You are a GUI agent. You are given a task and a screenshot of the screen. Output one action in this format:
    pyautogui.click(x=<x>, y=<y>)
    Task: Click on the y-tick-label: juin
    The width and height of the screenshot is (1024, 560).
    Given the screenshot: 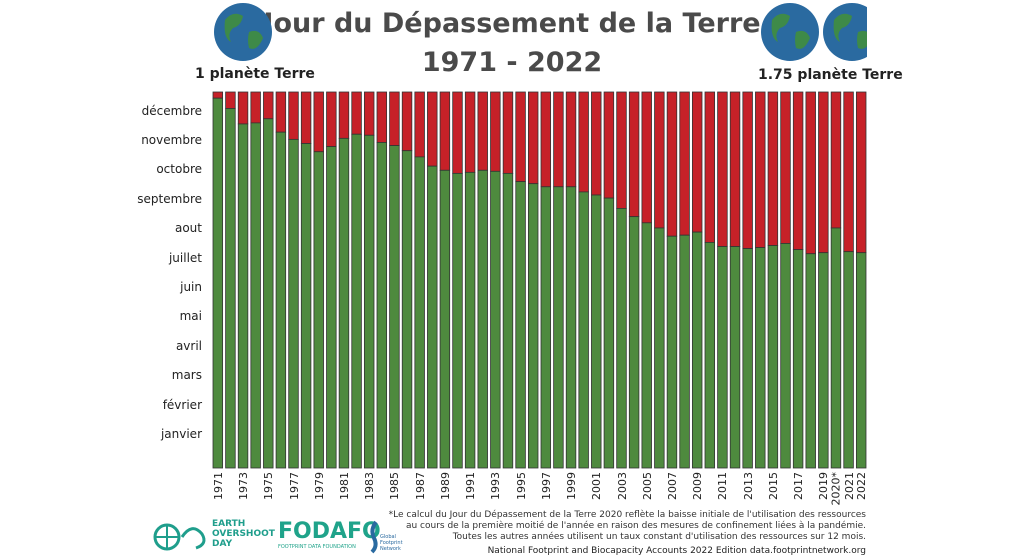 What is the action you would take?
    pyautogui.click(x=191, y=287)
    